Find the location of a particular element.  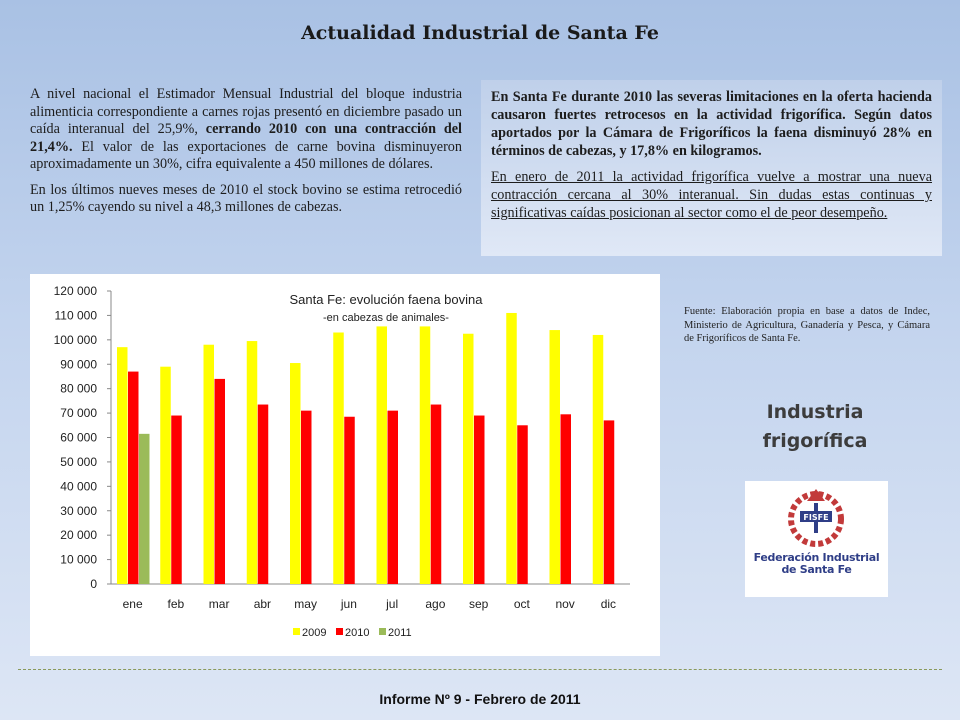

y-tick-label: 40 000 is located at coordinates (78, 486).